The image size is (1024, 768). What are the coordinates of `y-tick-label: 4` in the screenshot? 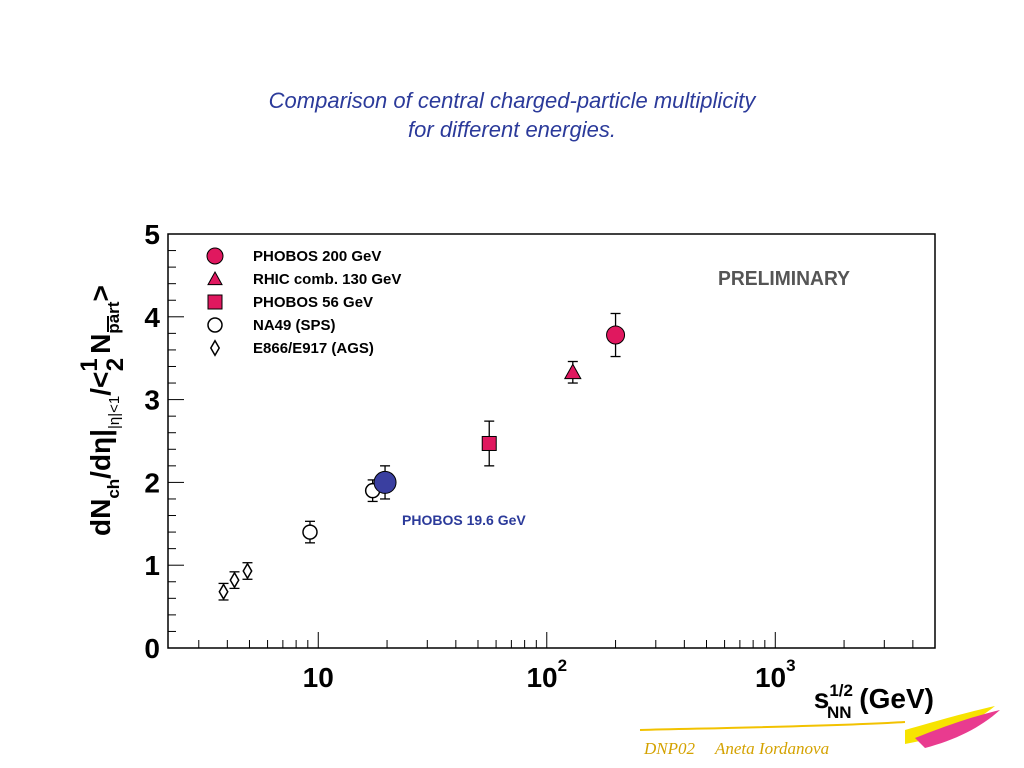 It's located at (152, 317).